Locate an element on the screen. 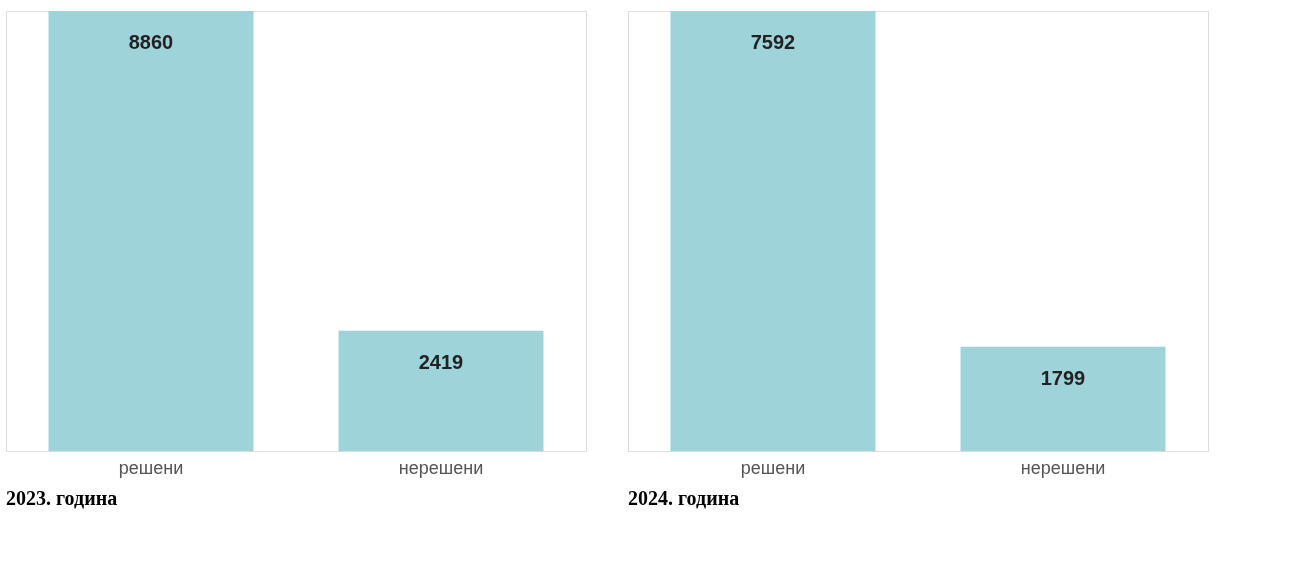  text: 2023. година is located at coordinates (62, 498).